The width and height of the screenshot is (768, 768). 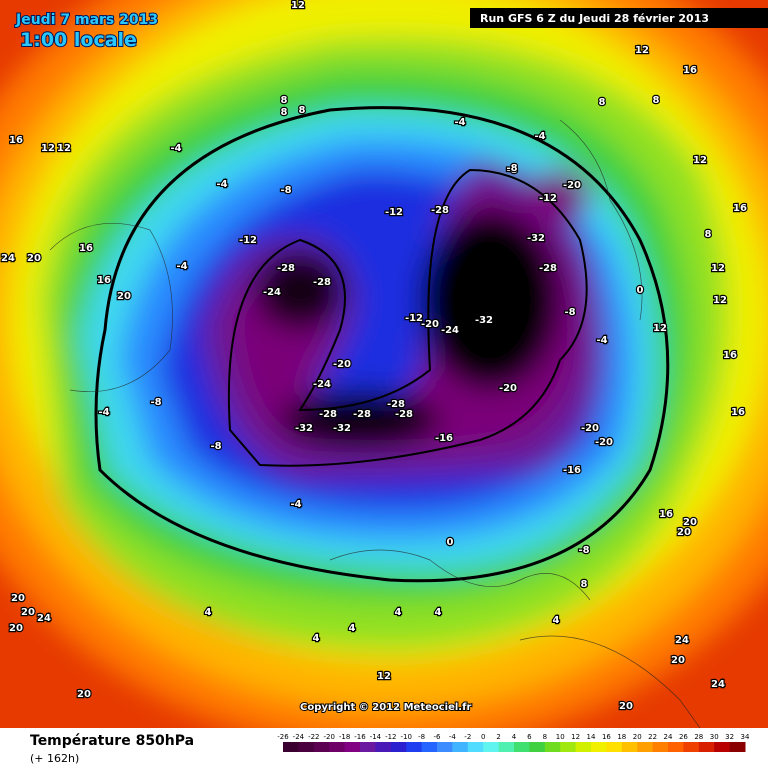 I want to click on footer-lead: (+ 162h), so click(x=54, y=758).